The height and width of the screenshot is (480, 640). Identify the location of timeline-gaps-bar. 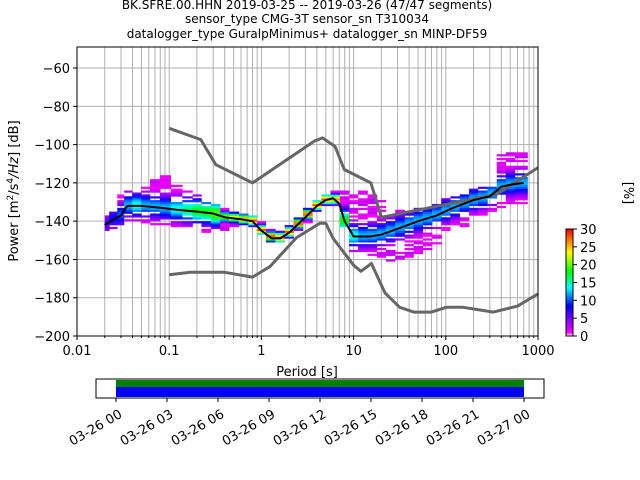
(320, 383).